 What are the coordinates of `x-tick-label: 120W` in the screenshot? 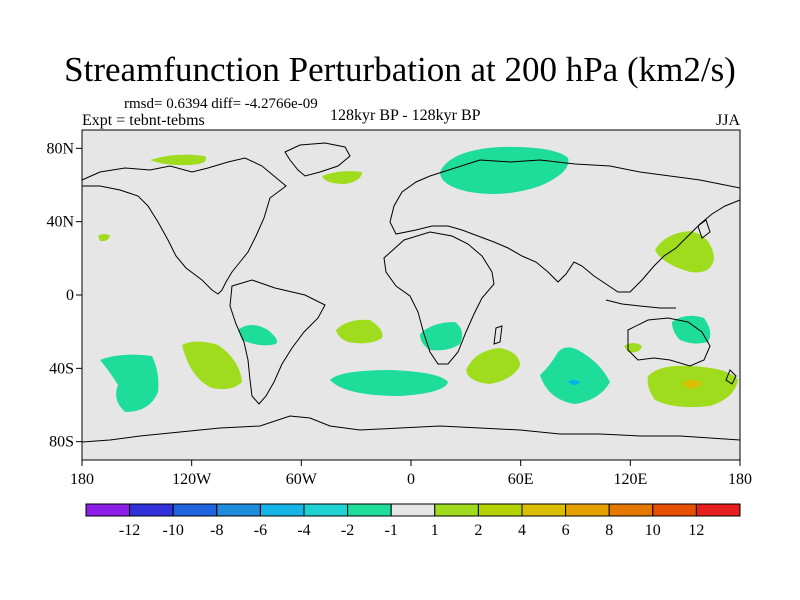 It's located at (192, 479).